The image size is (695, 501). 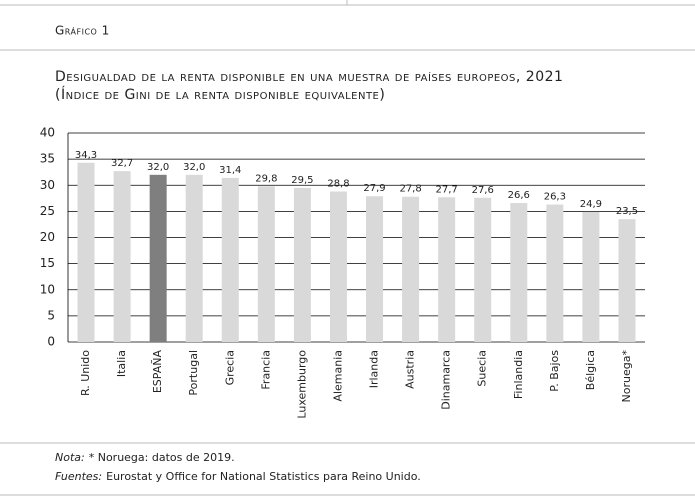 I want to click on x-tick-label: R. Unido, so click(x=85, y=373).